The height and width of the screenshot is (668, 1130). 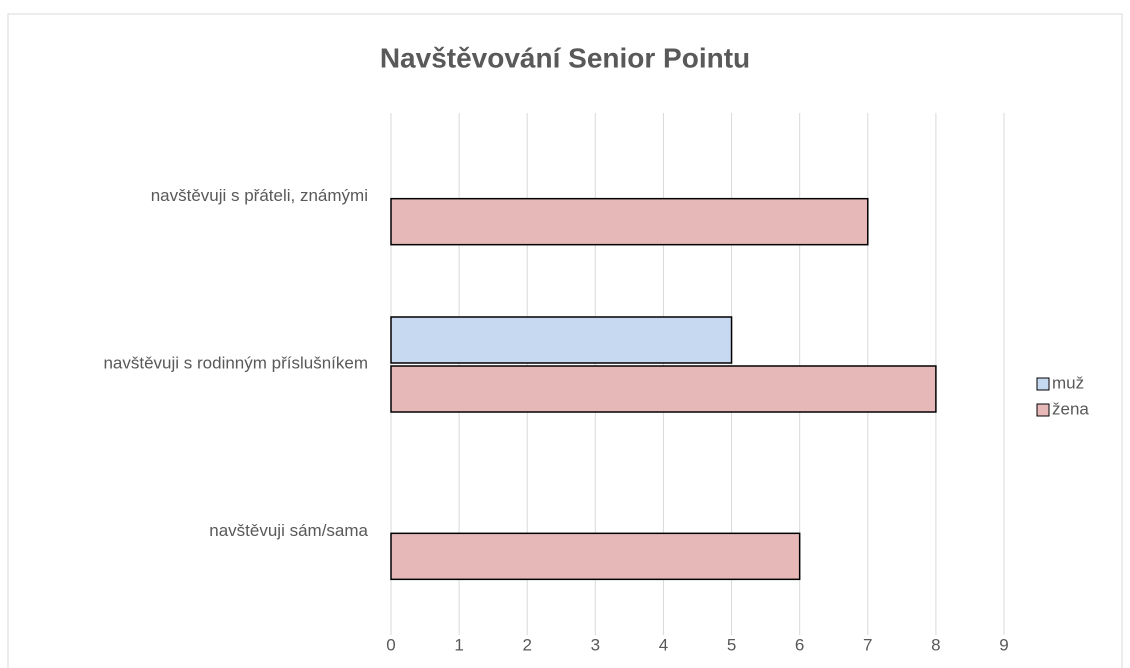 What do you see at coordinates (526, 644) in the screenshot?
I see `x-tick-label: 2` at bounding box center [526, 644].